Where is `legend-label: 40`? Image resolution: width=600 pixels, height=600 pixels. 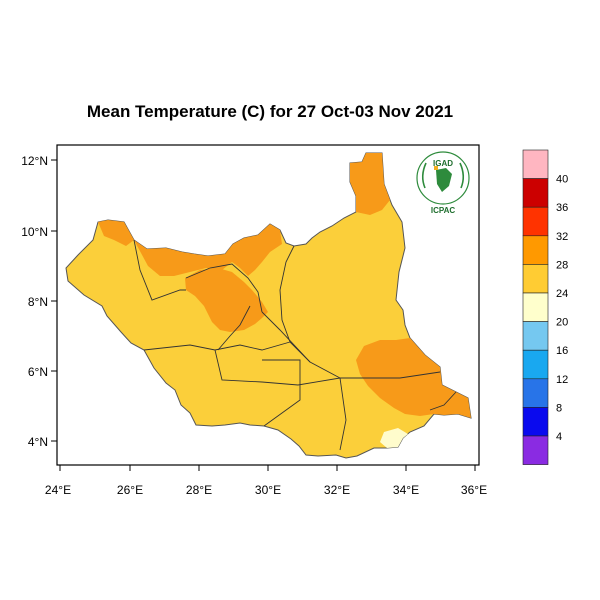
legend-label: 40 is located at coordinates (562, 180).